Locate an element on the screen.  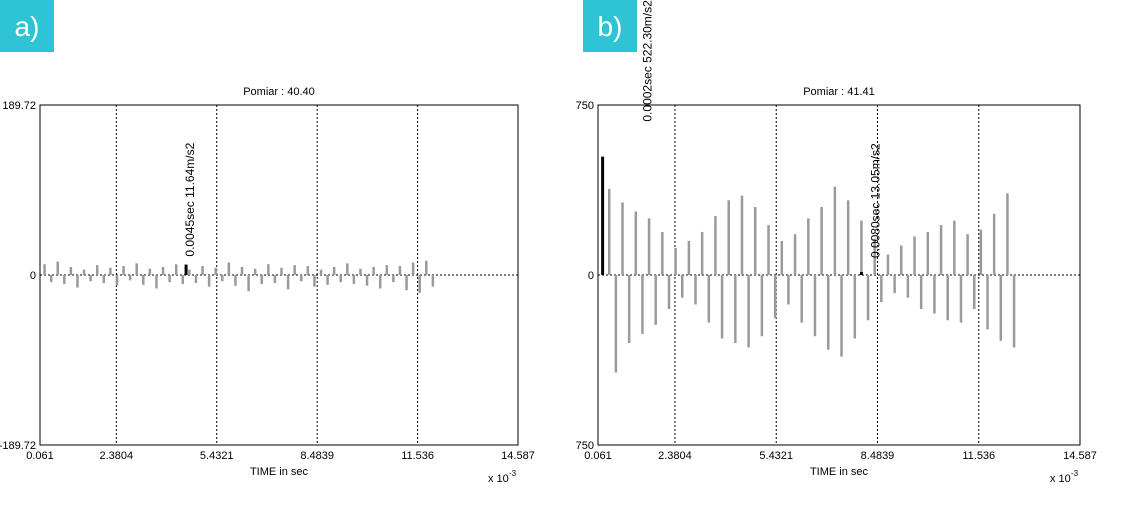
y-tick-label: -189.72 is located at coordinates (18, 446).